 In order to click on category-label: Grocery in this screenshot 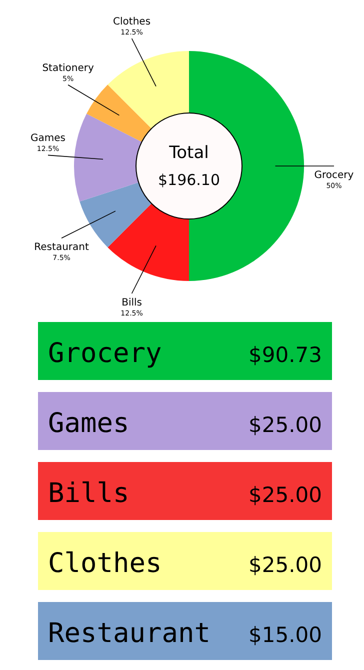, I will do `click(105, 353)`.